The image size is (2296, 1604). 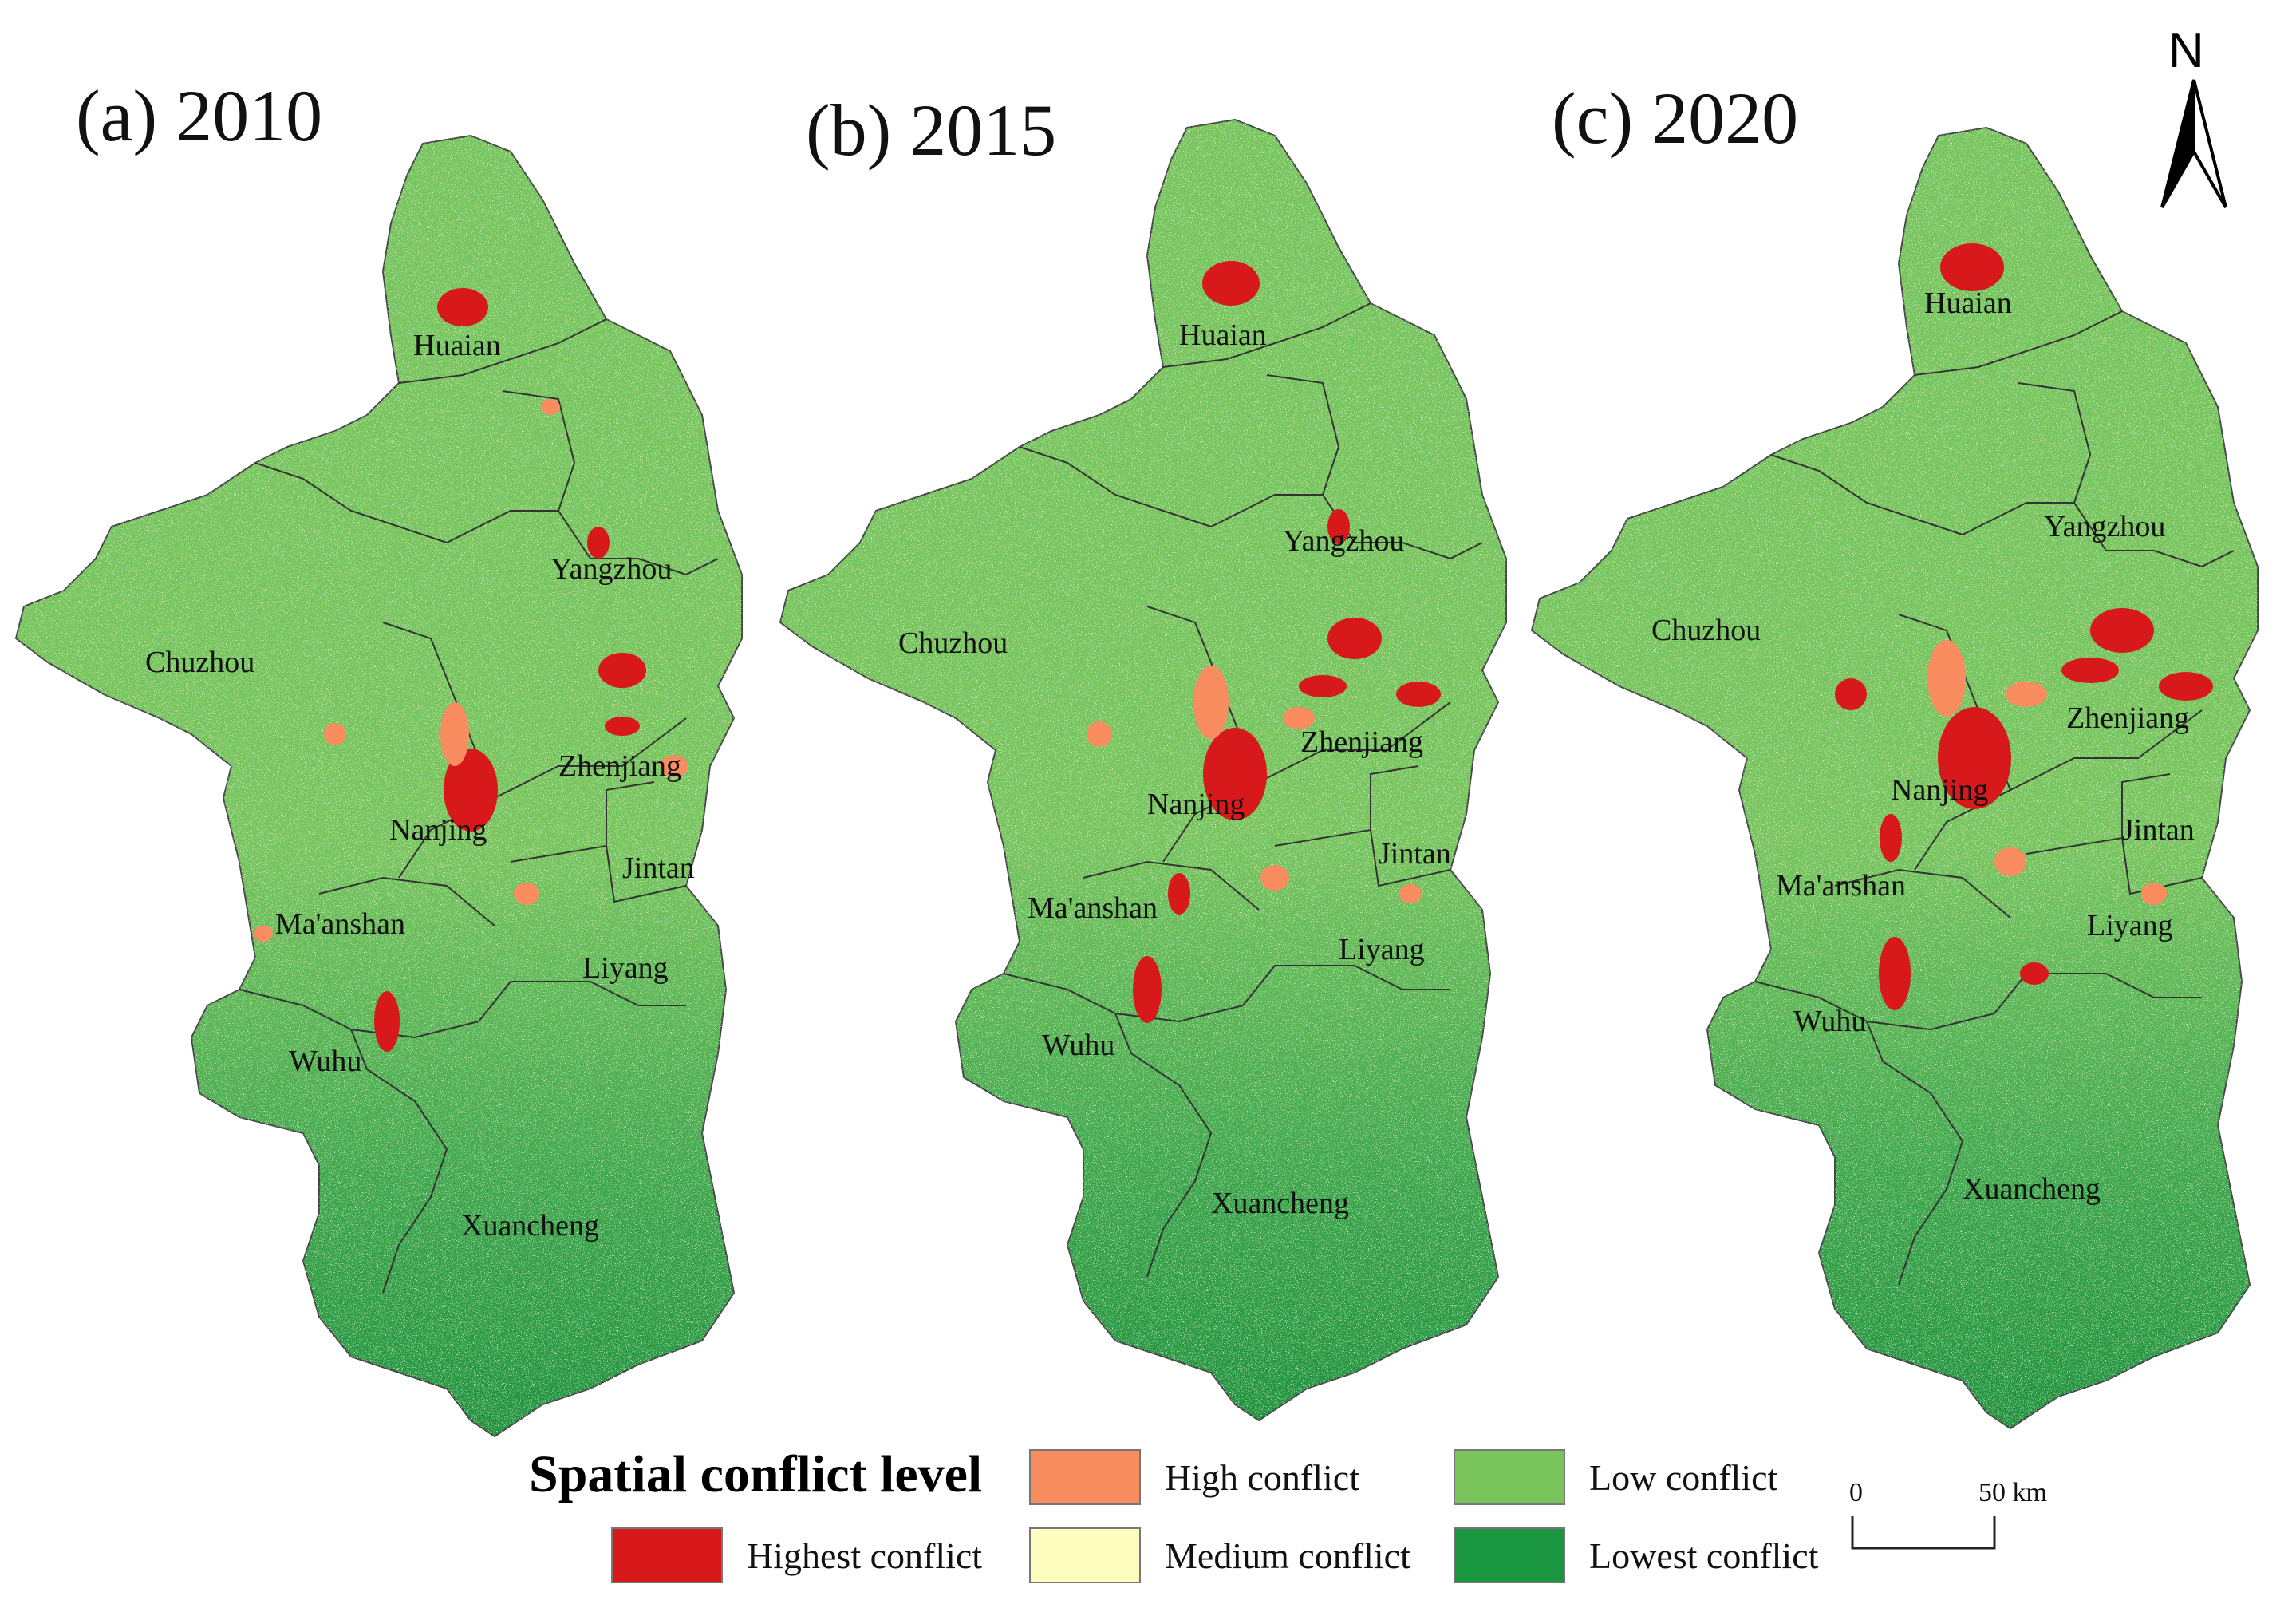 What do you see at coordinates (1675, 118) in the screenshot?
I see `panel-title-c: (c) 2020` at bounding box center [1675, 118].